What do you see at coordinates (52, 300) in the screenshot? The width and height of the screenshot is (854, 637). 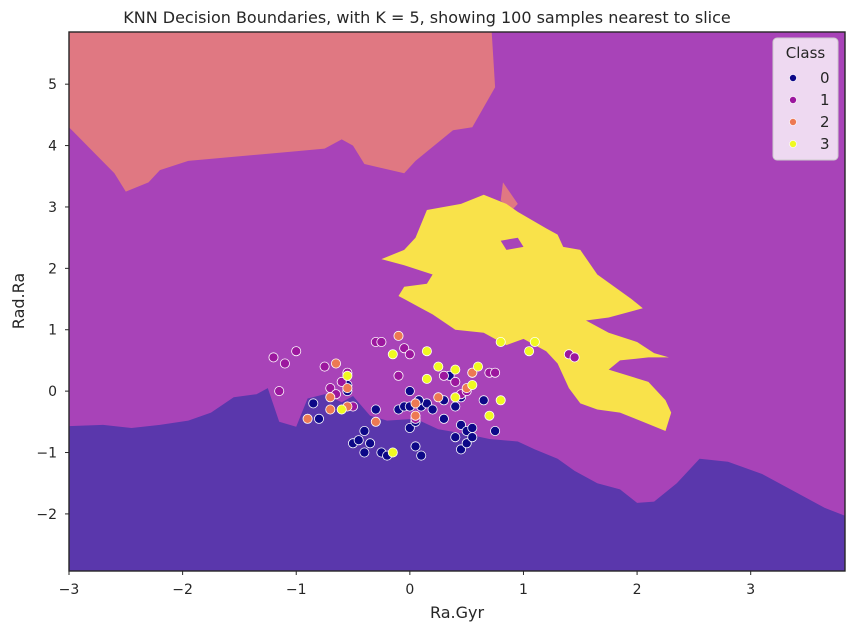 I see `y-axis: −2 −1 0 1 2 3 4 5` at bounding box center [52, 300].